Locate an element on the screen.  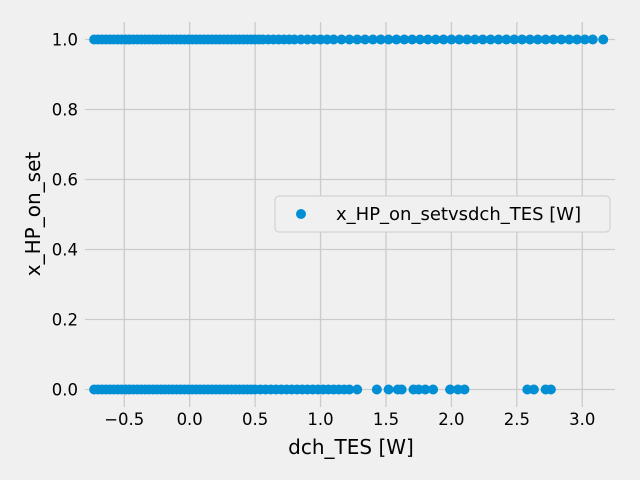
x-axis-label: dch_TES [W] is located at coordinates (351, 447).